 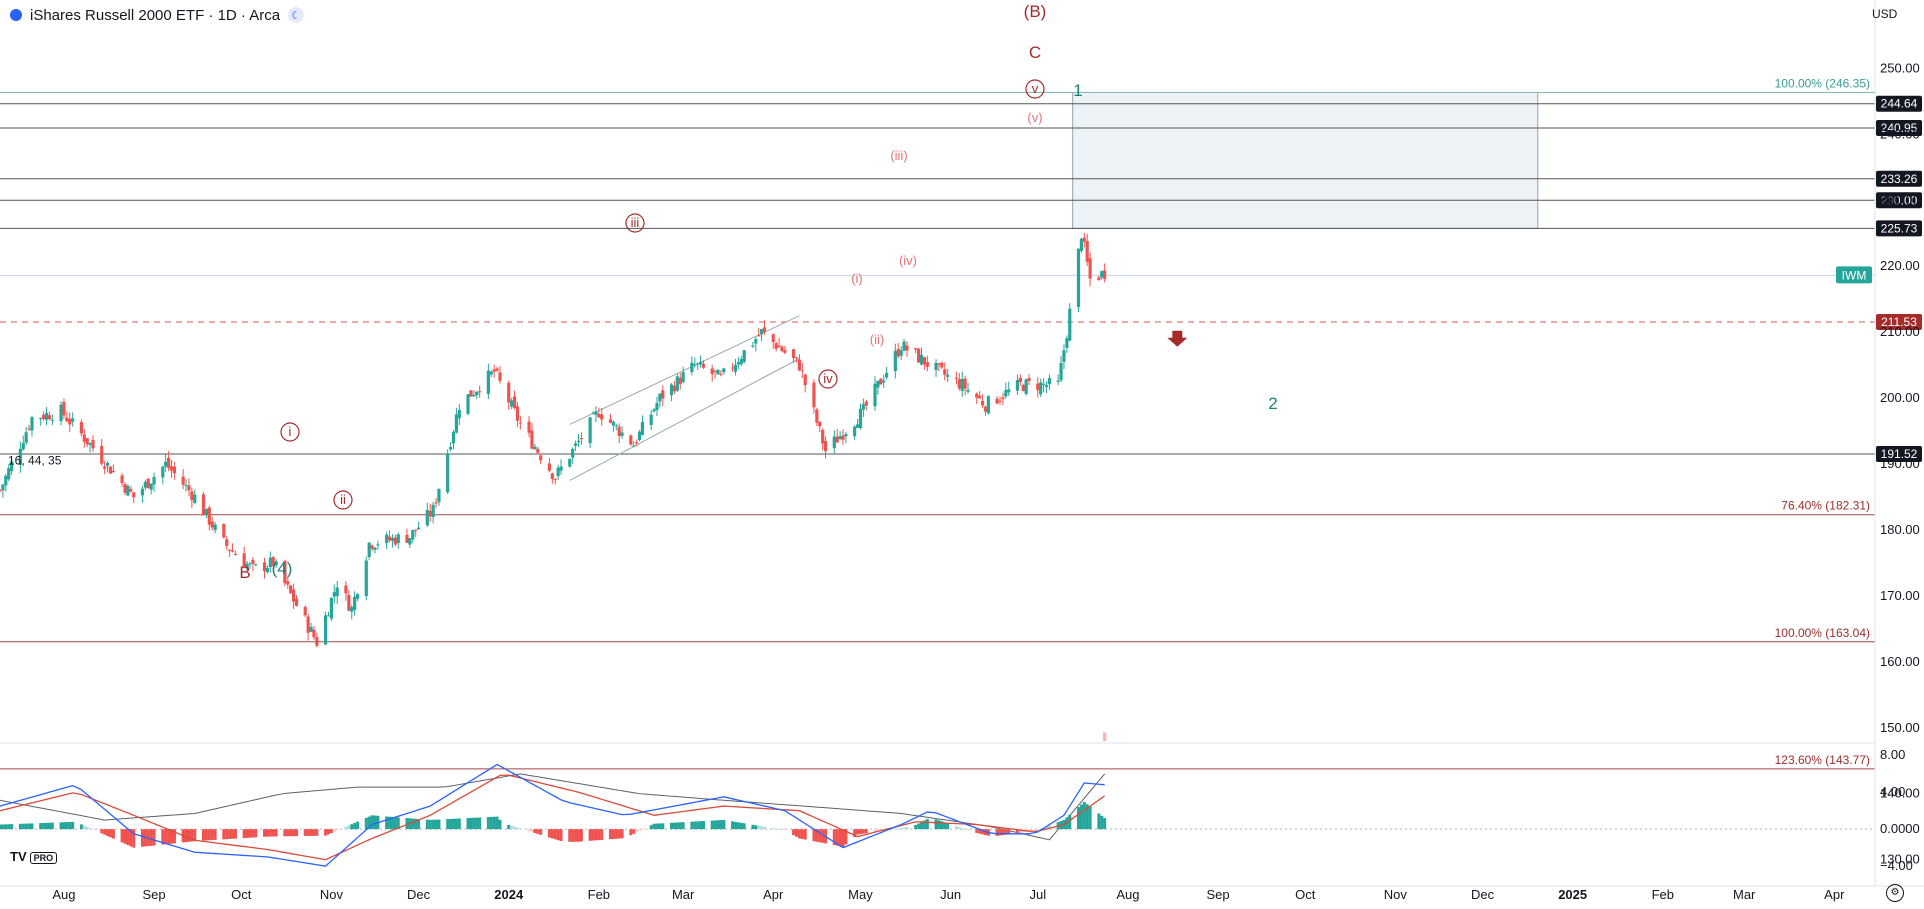 I want to click on tradingview-logo: TV PRO, so click(x=34, y=856).